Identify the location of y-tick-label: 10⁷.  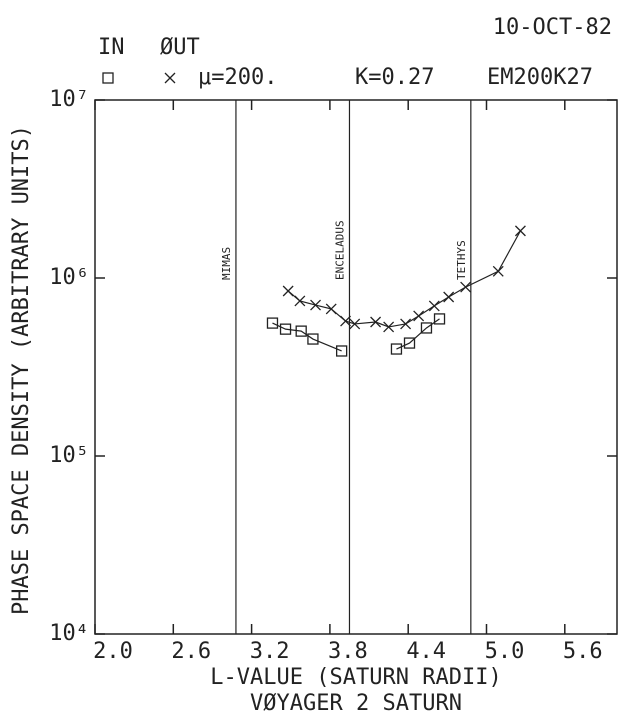
(69, 99).